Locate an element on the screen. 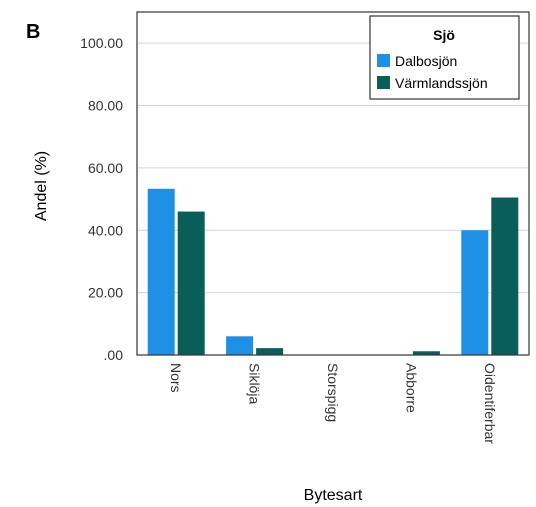  y-tick-labels: .00 20.00 40.00 60.00 80.00 100.00 is located at coordinates (101, 199).